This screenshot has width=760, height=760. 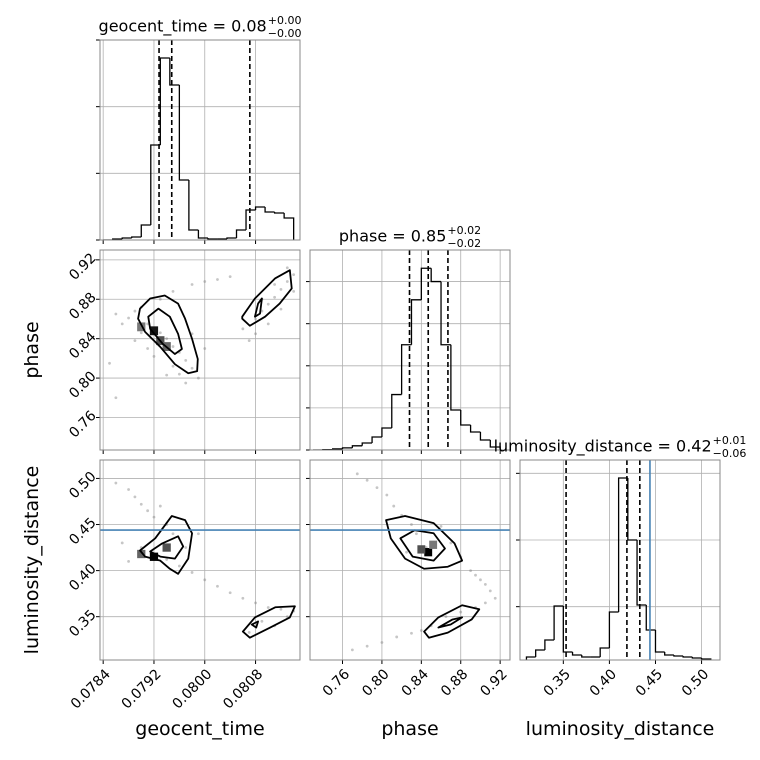 What do you see at coordinates (82, 577) in the screenshot?
I see `y-tick-label: 0.40` at bounding box center [82, 577].